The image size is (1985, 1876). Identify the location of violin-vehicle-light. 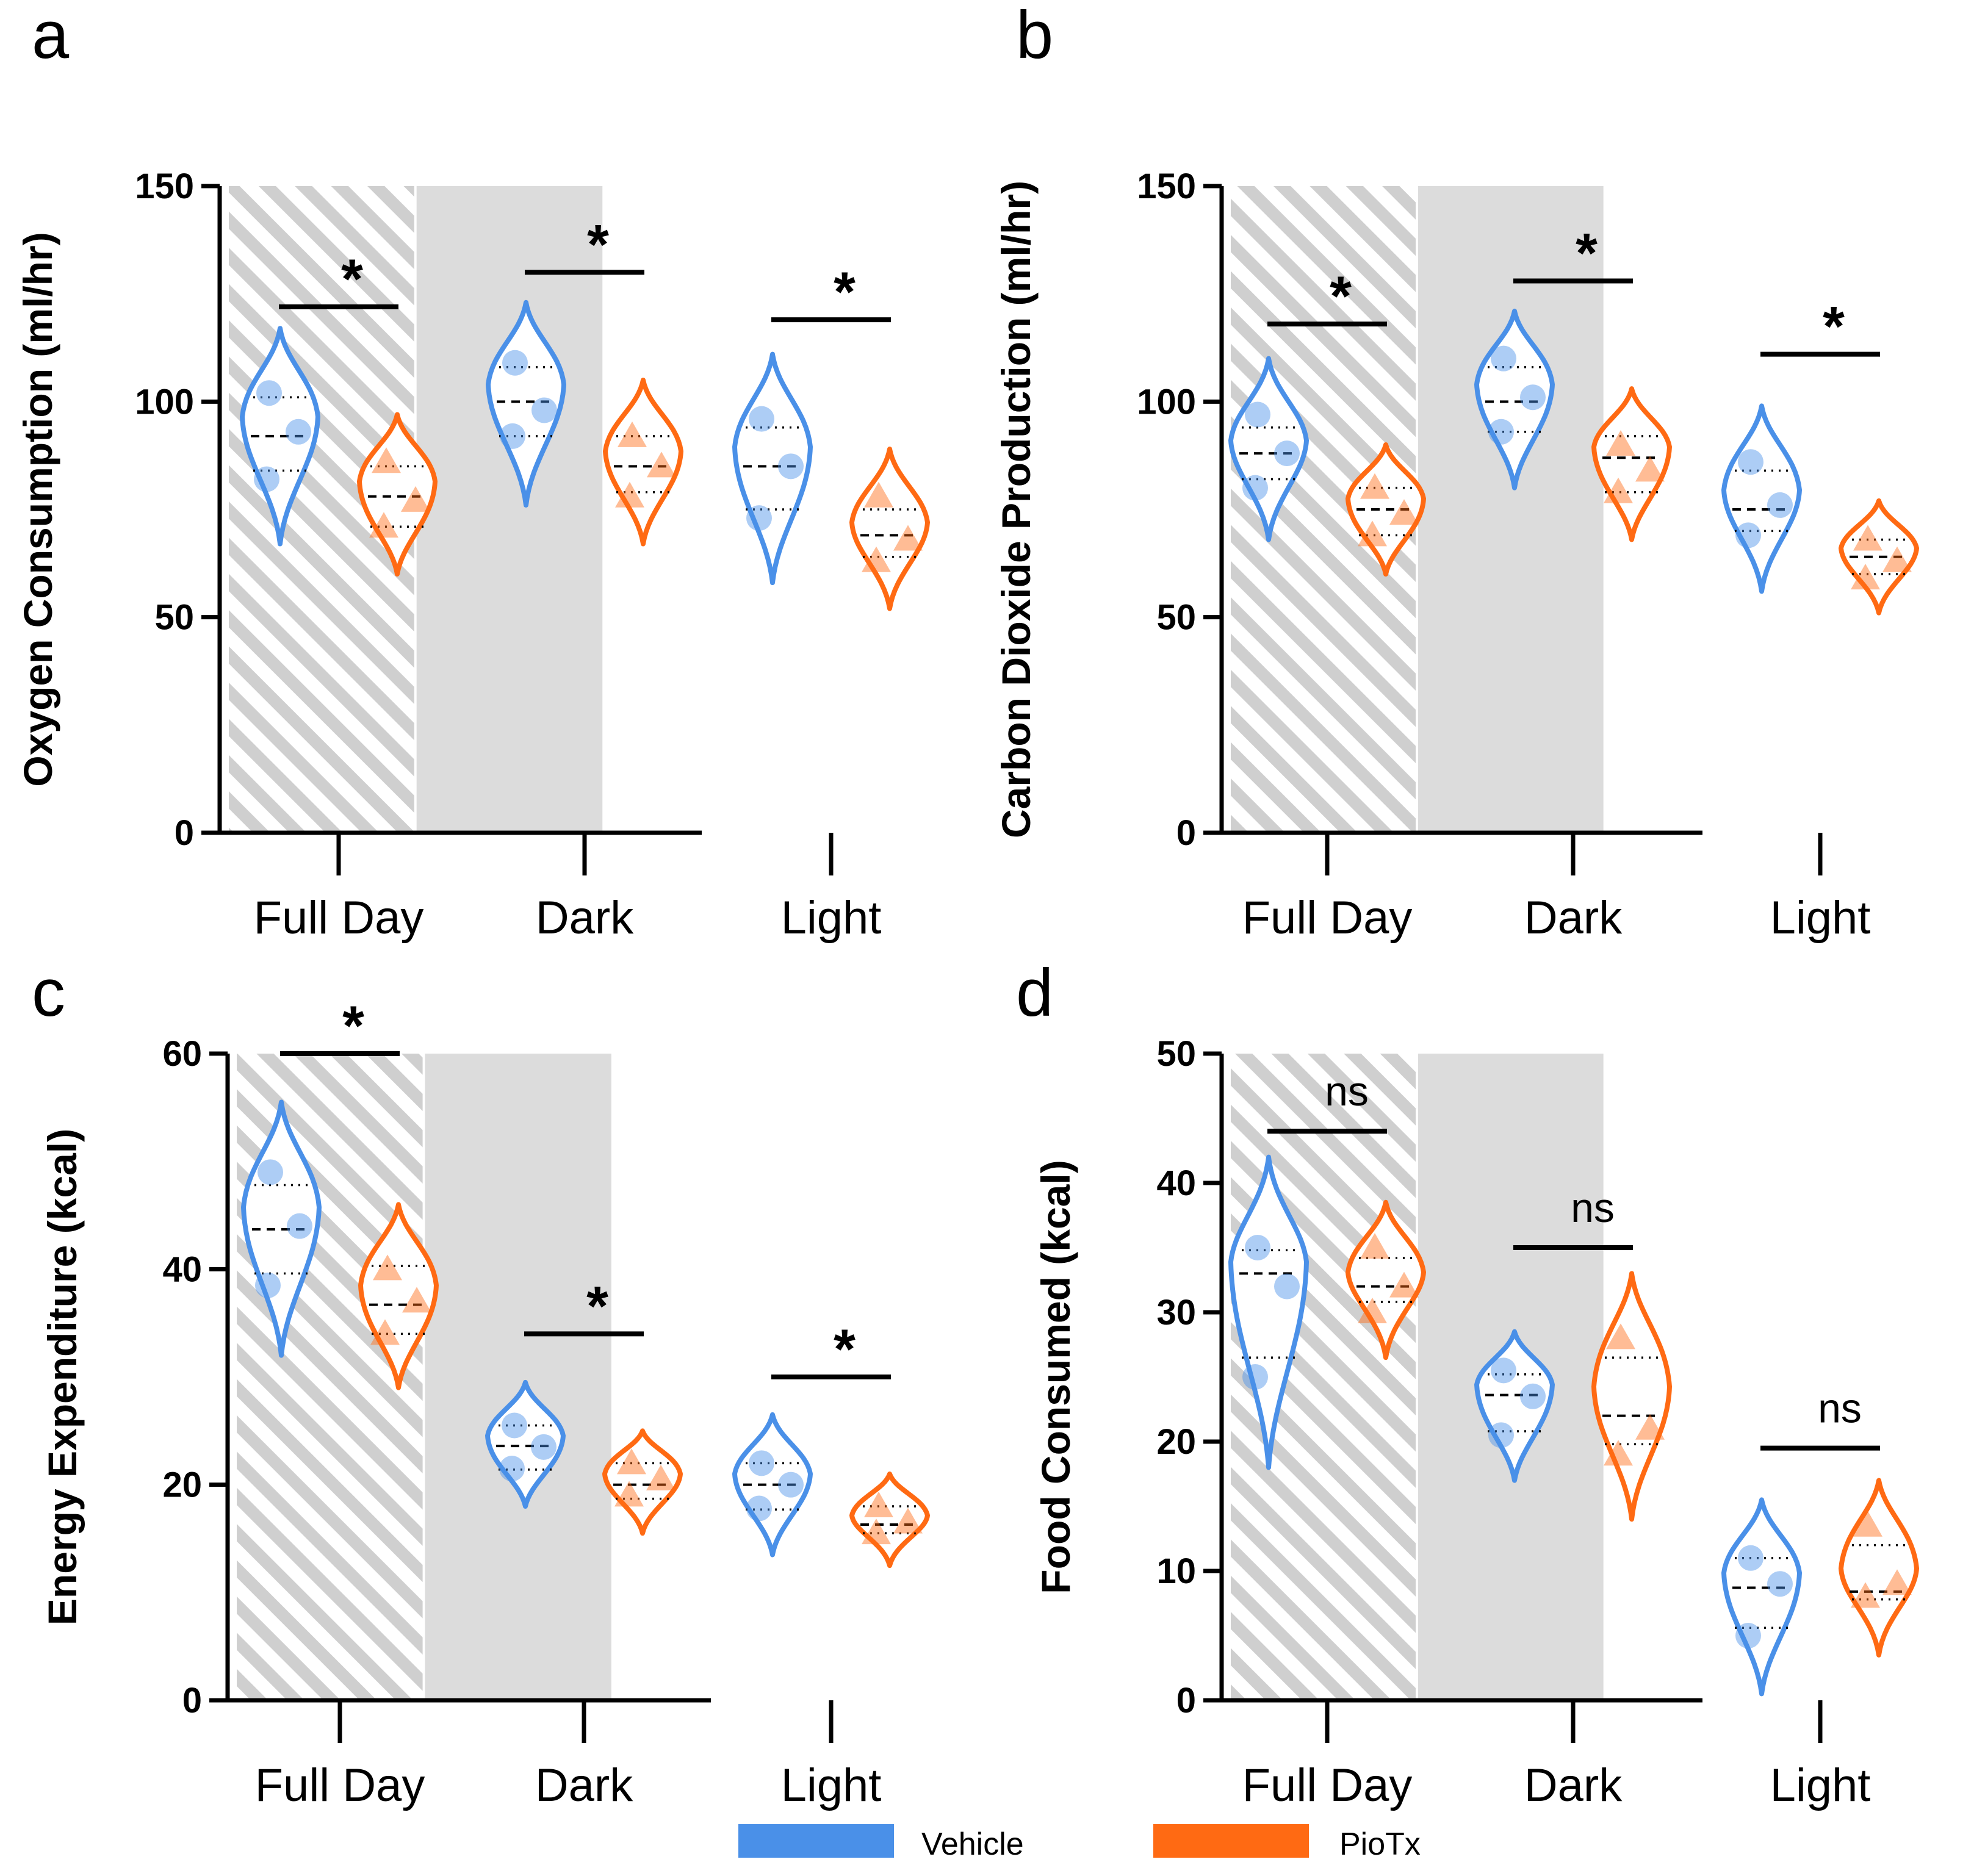
(773, 1485).